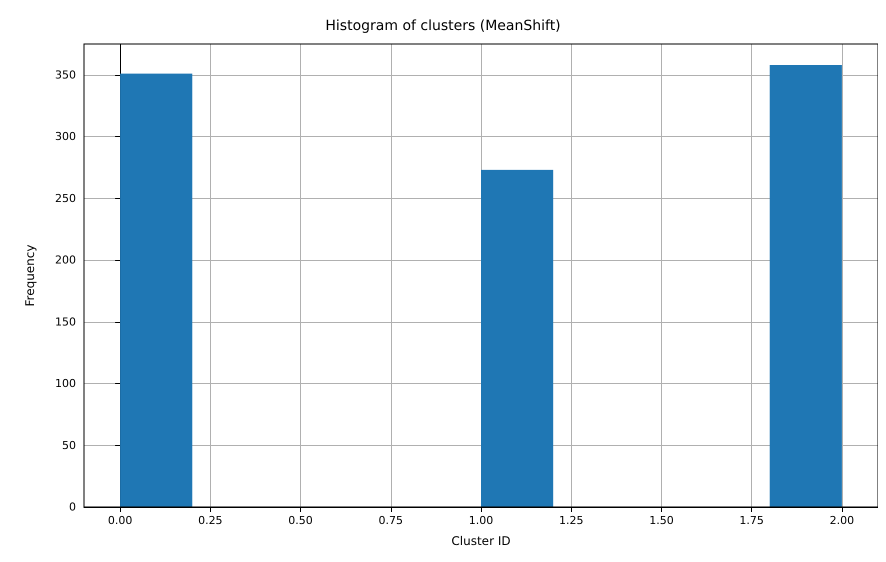 This screenshot has width=886, height=562. What do you see at coordinates (571, 520) in the screenshot?
I see `x-tick-label: 1.25` at bounding box center [571, 520].